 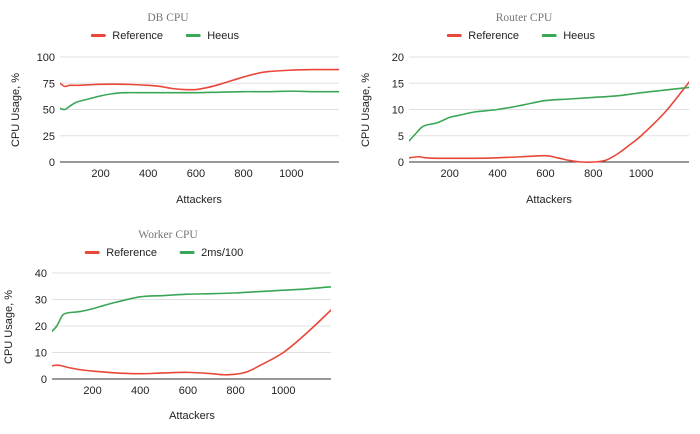 What do you see at coordinates (41, 274) in the screenshot?
I see `y-tick-label: 40` at bounding box center [41, 274].